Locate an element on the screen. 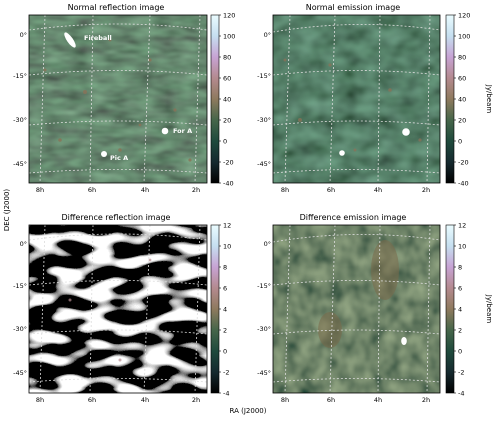 The height and width of the screenshot is (421, 500). colorbar: 12 10 8 6 4 2 0 -2 -4 is located at coordinates (220, 309).